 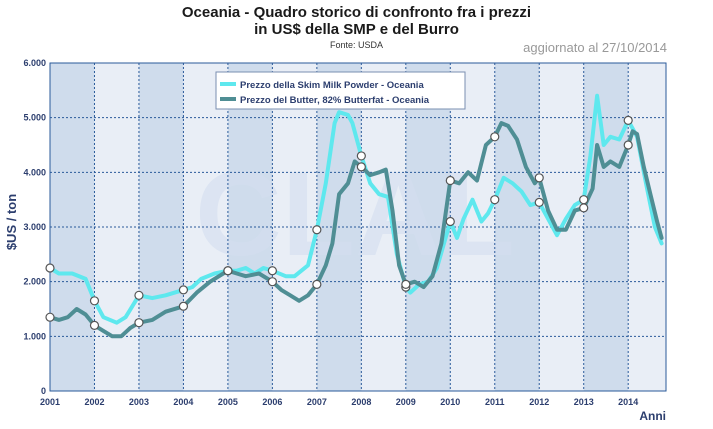 I want to click on y-tick-label: 5.000, so click(x=34, y=118).